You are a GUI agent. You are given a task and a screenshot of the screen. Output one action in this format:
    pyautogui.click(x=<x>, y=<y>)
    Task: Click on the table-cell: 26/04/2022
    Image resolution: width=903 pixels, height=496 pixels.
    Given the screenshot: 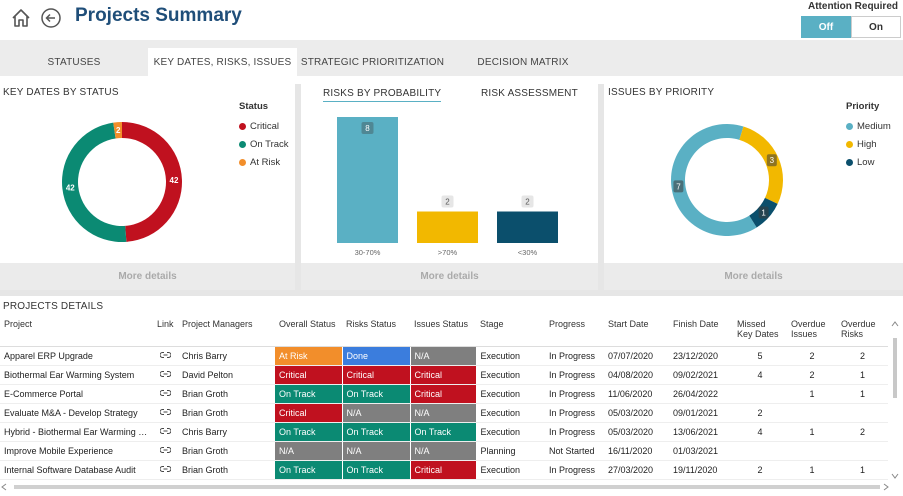 What is the action you would take?
    pyautogui.click(x=701, y=394)
    